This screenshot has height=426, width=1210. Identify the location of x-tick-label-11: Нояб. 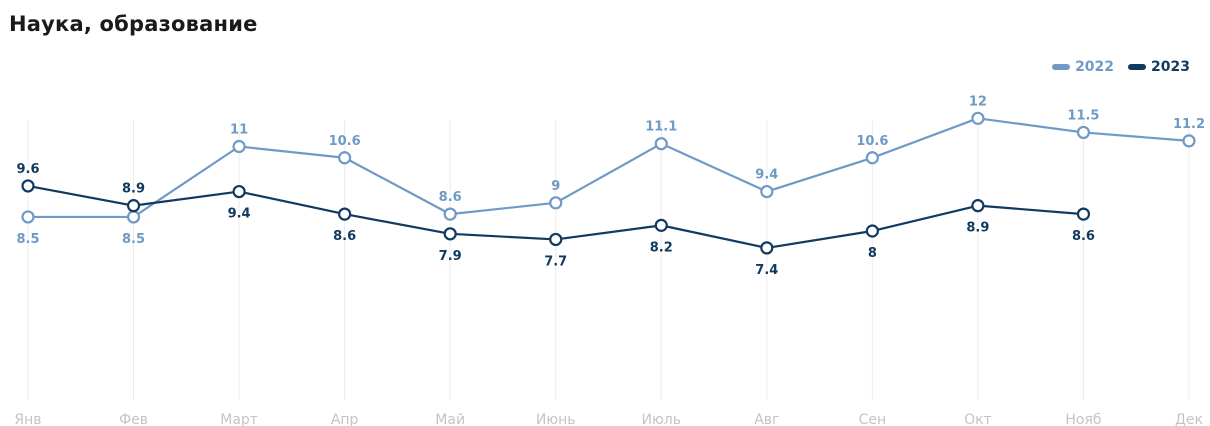
(1083, 419).